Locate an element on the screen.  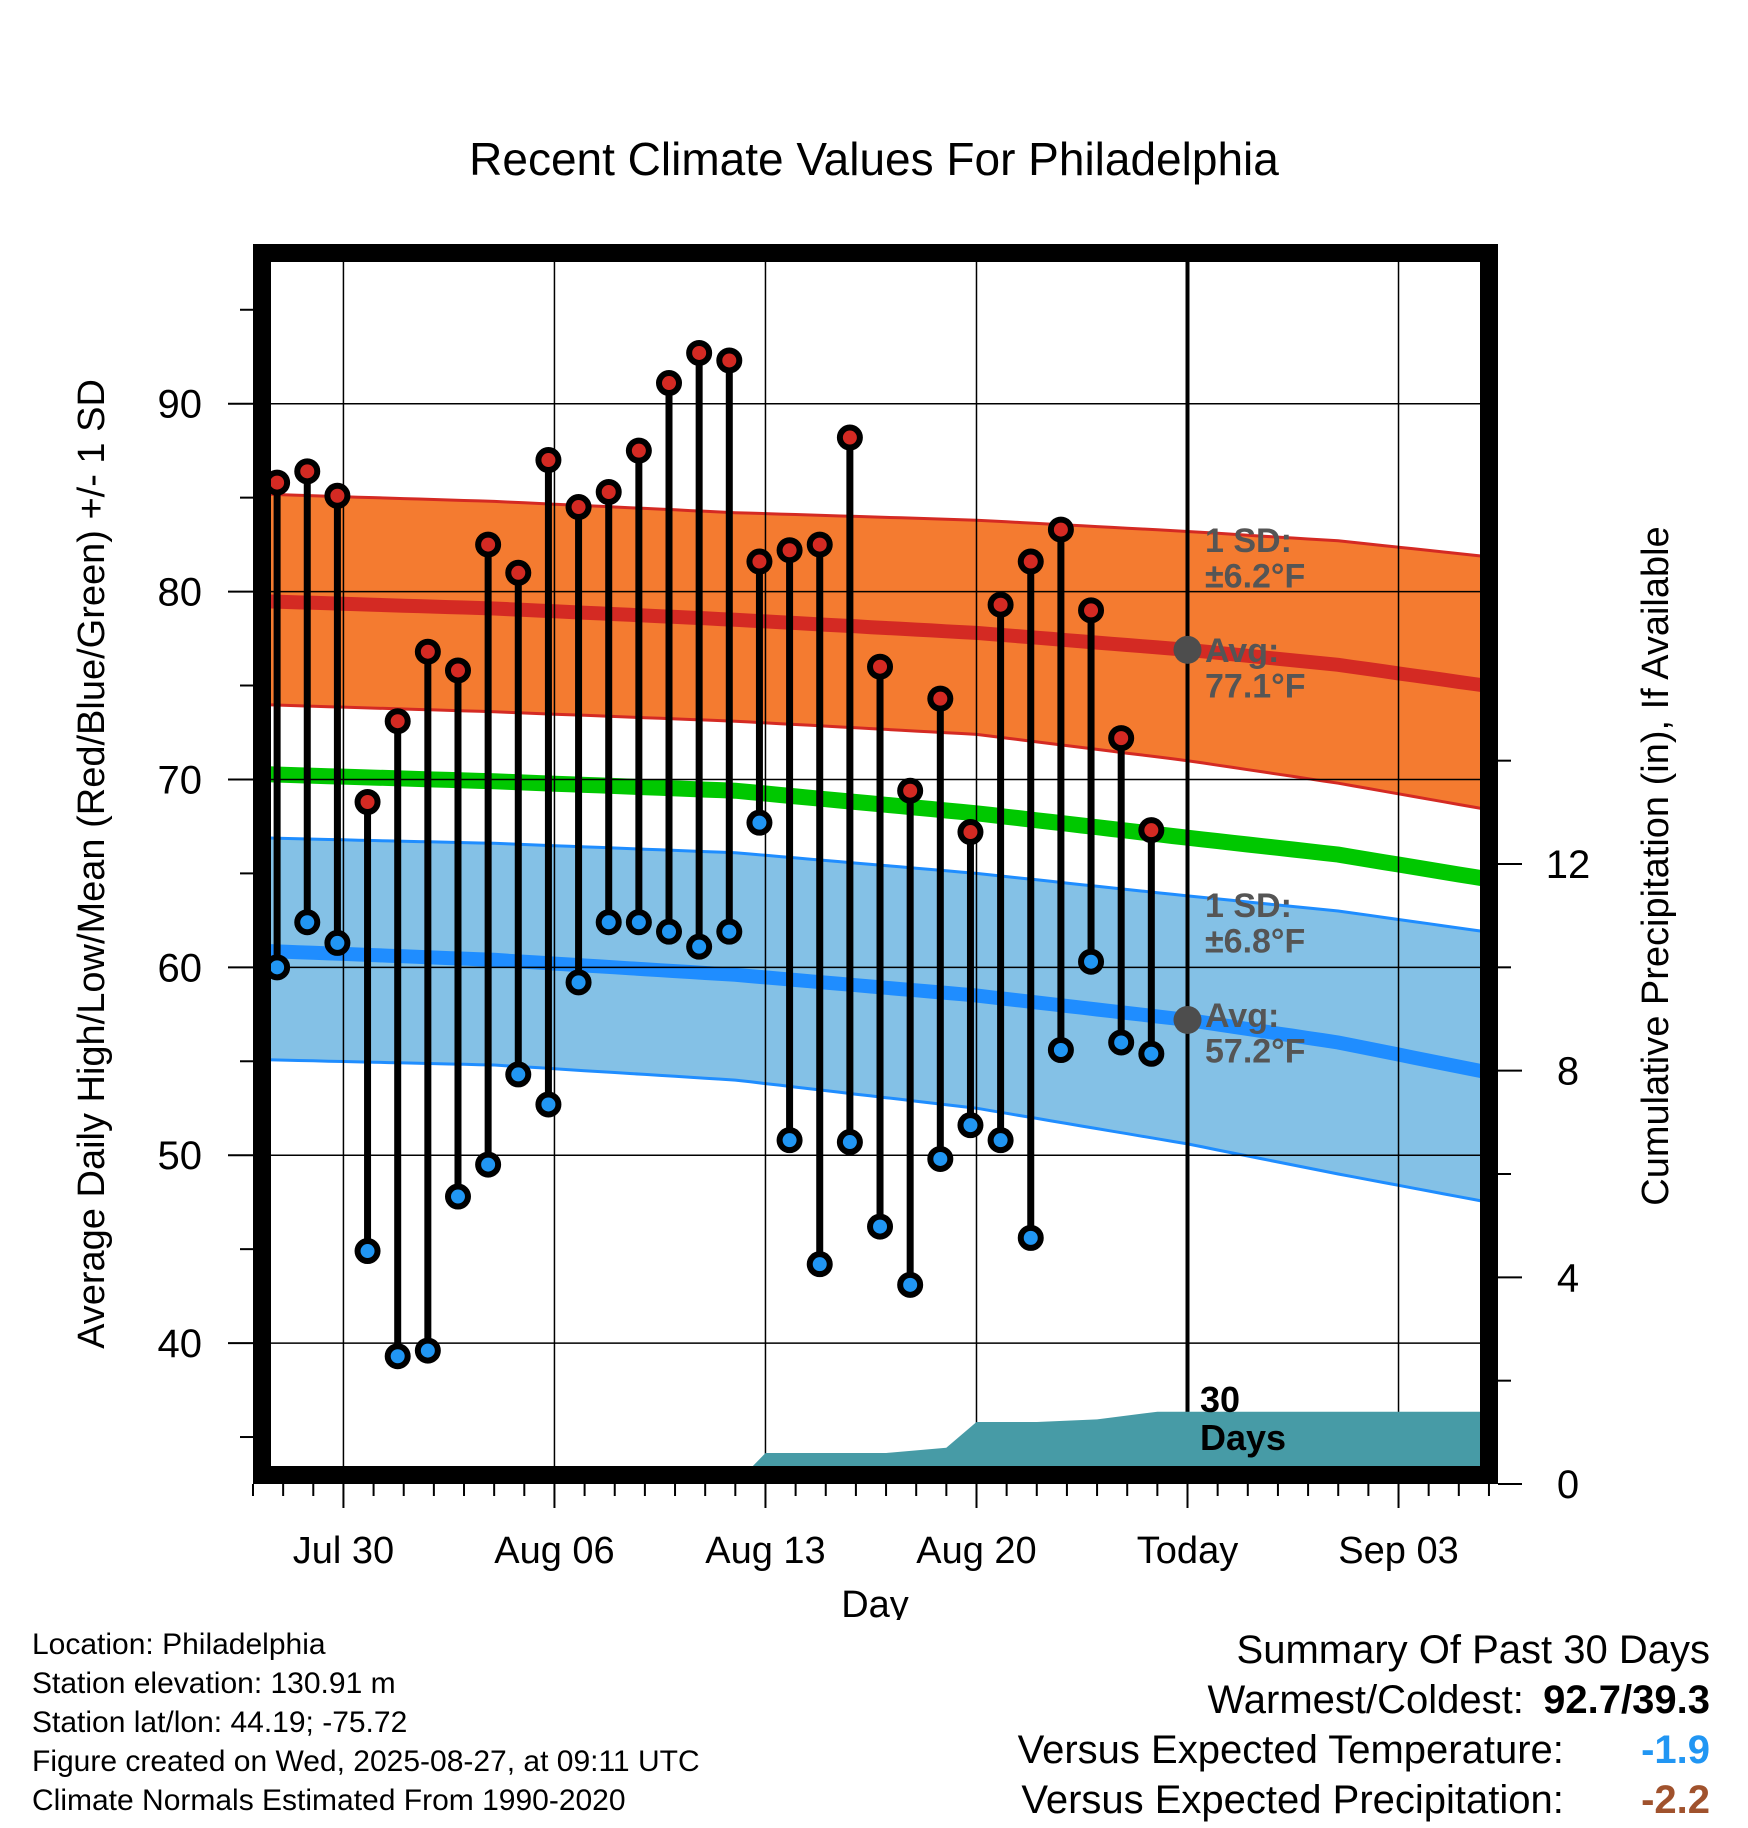
y2-tick-label: 4 is located at coordinates (1568, 1278).